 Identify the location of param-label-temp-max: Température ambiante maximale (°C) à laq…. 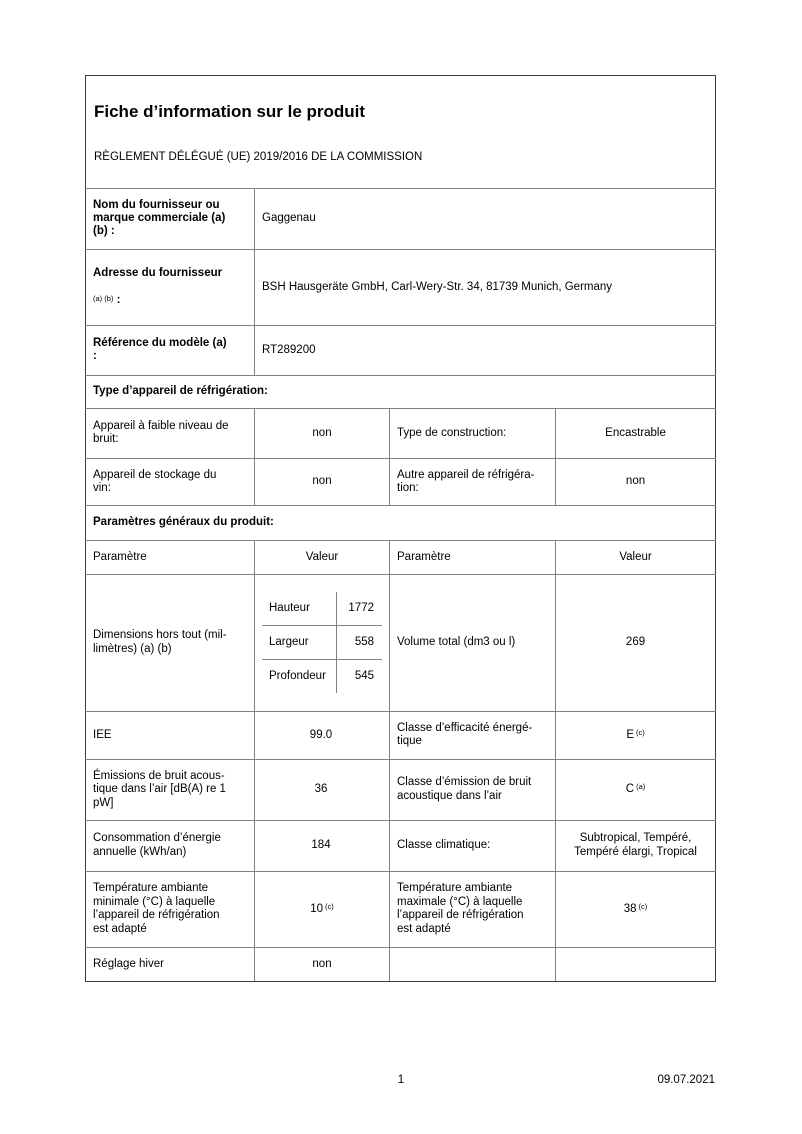
(472, 909).